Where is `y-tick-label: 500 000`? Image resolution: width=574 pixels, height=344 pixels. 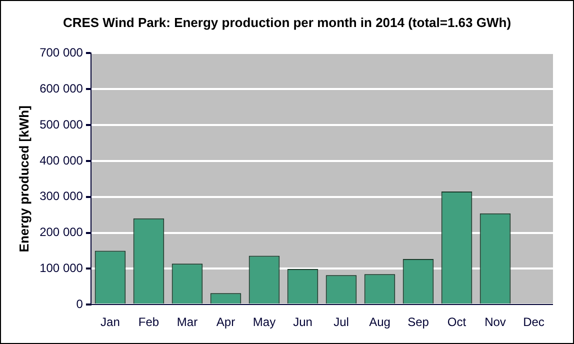 y-tick-label: 500 000 is located at coordinates (62, 124).